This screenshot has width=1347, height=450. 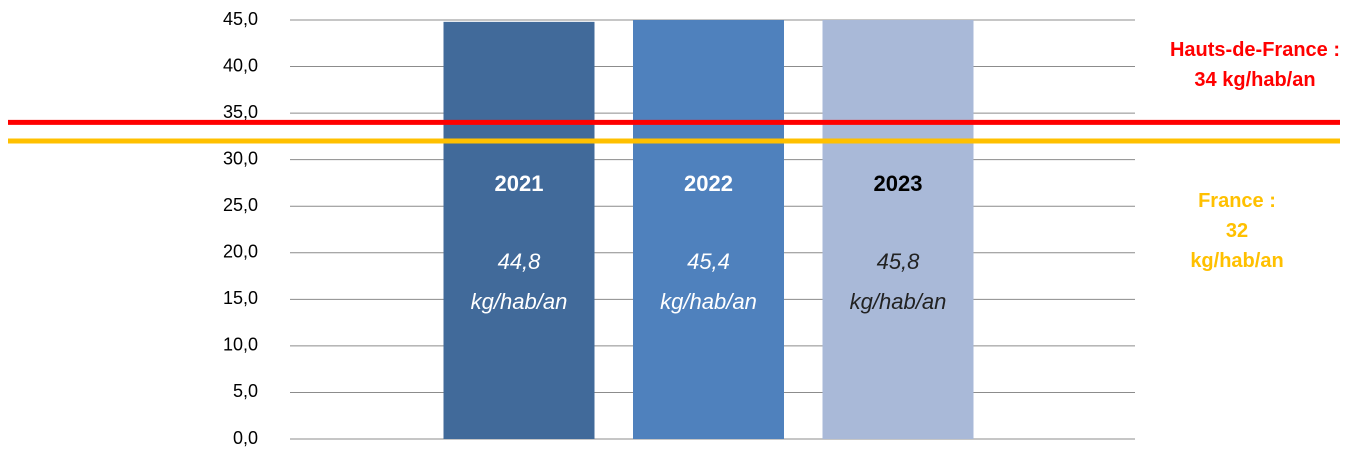 I want to click on reference-label: France : 32 kg/hab/an, so click(x=1237, y=231).